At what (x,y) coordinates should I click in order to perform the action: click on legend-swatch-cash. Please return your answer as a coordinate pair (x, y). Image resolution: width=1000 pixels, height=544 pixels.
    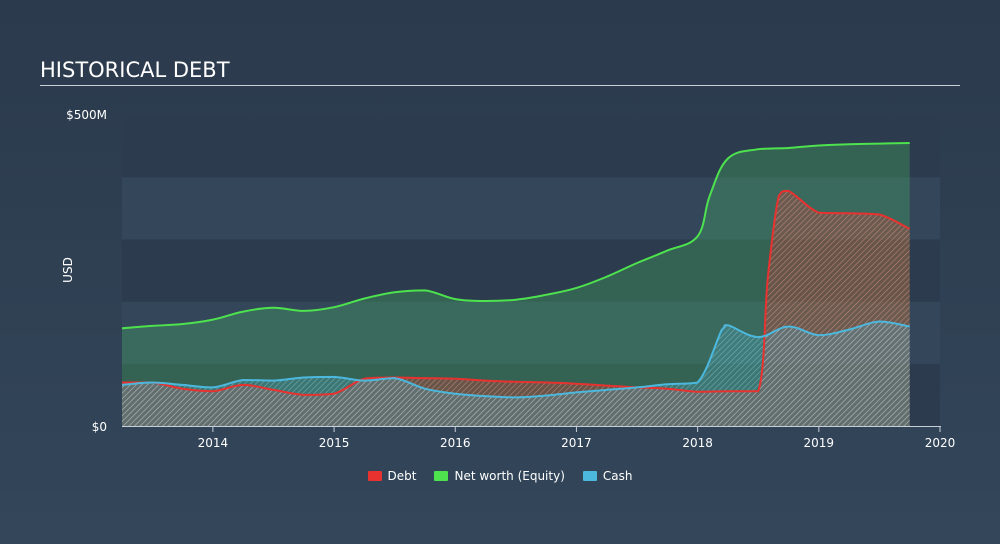
    Looking at the image, I should click on (589, 476).